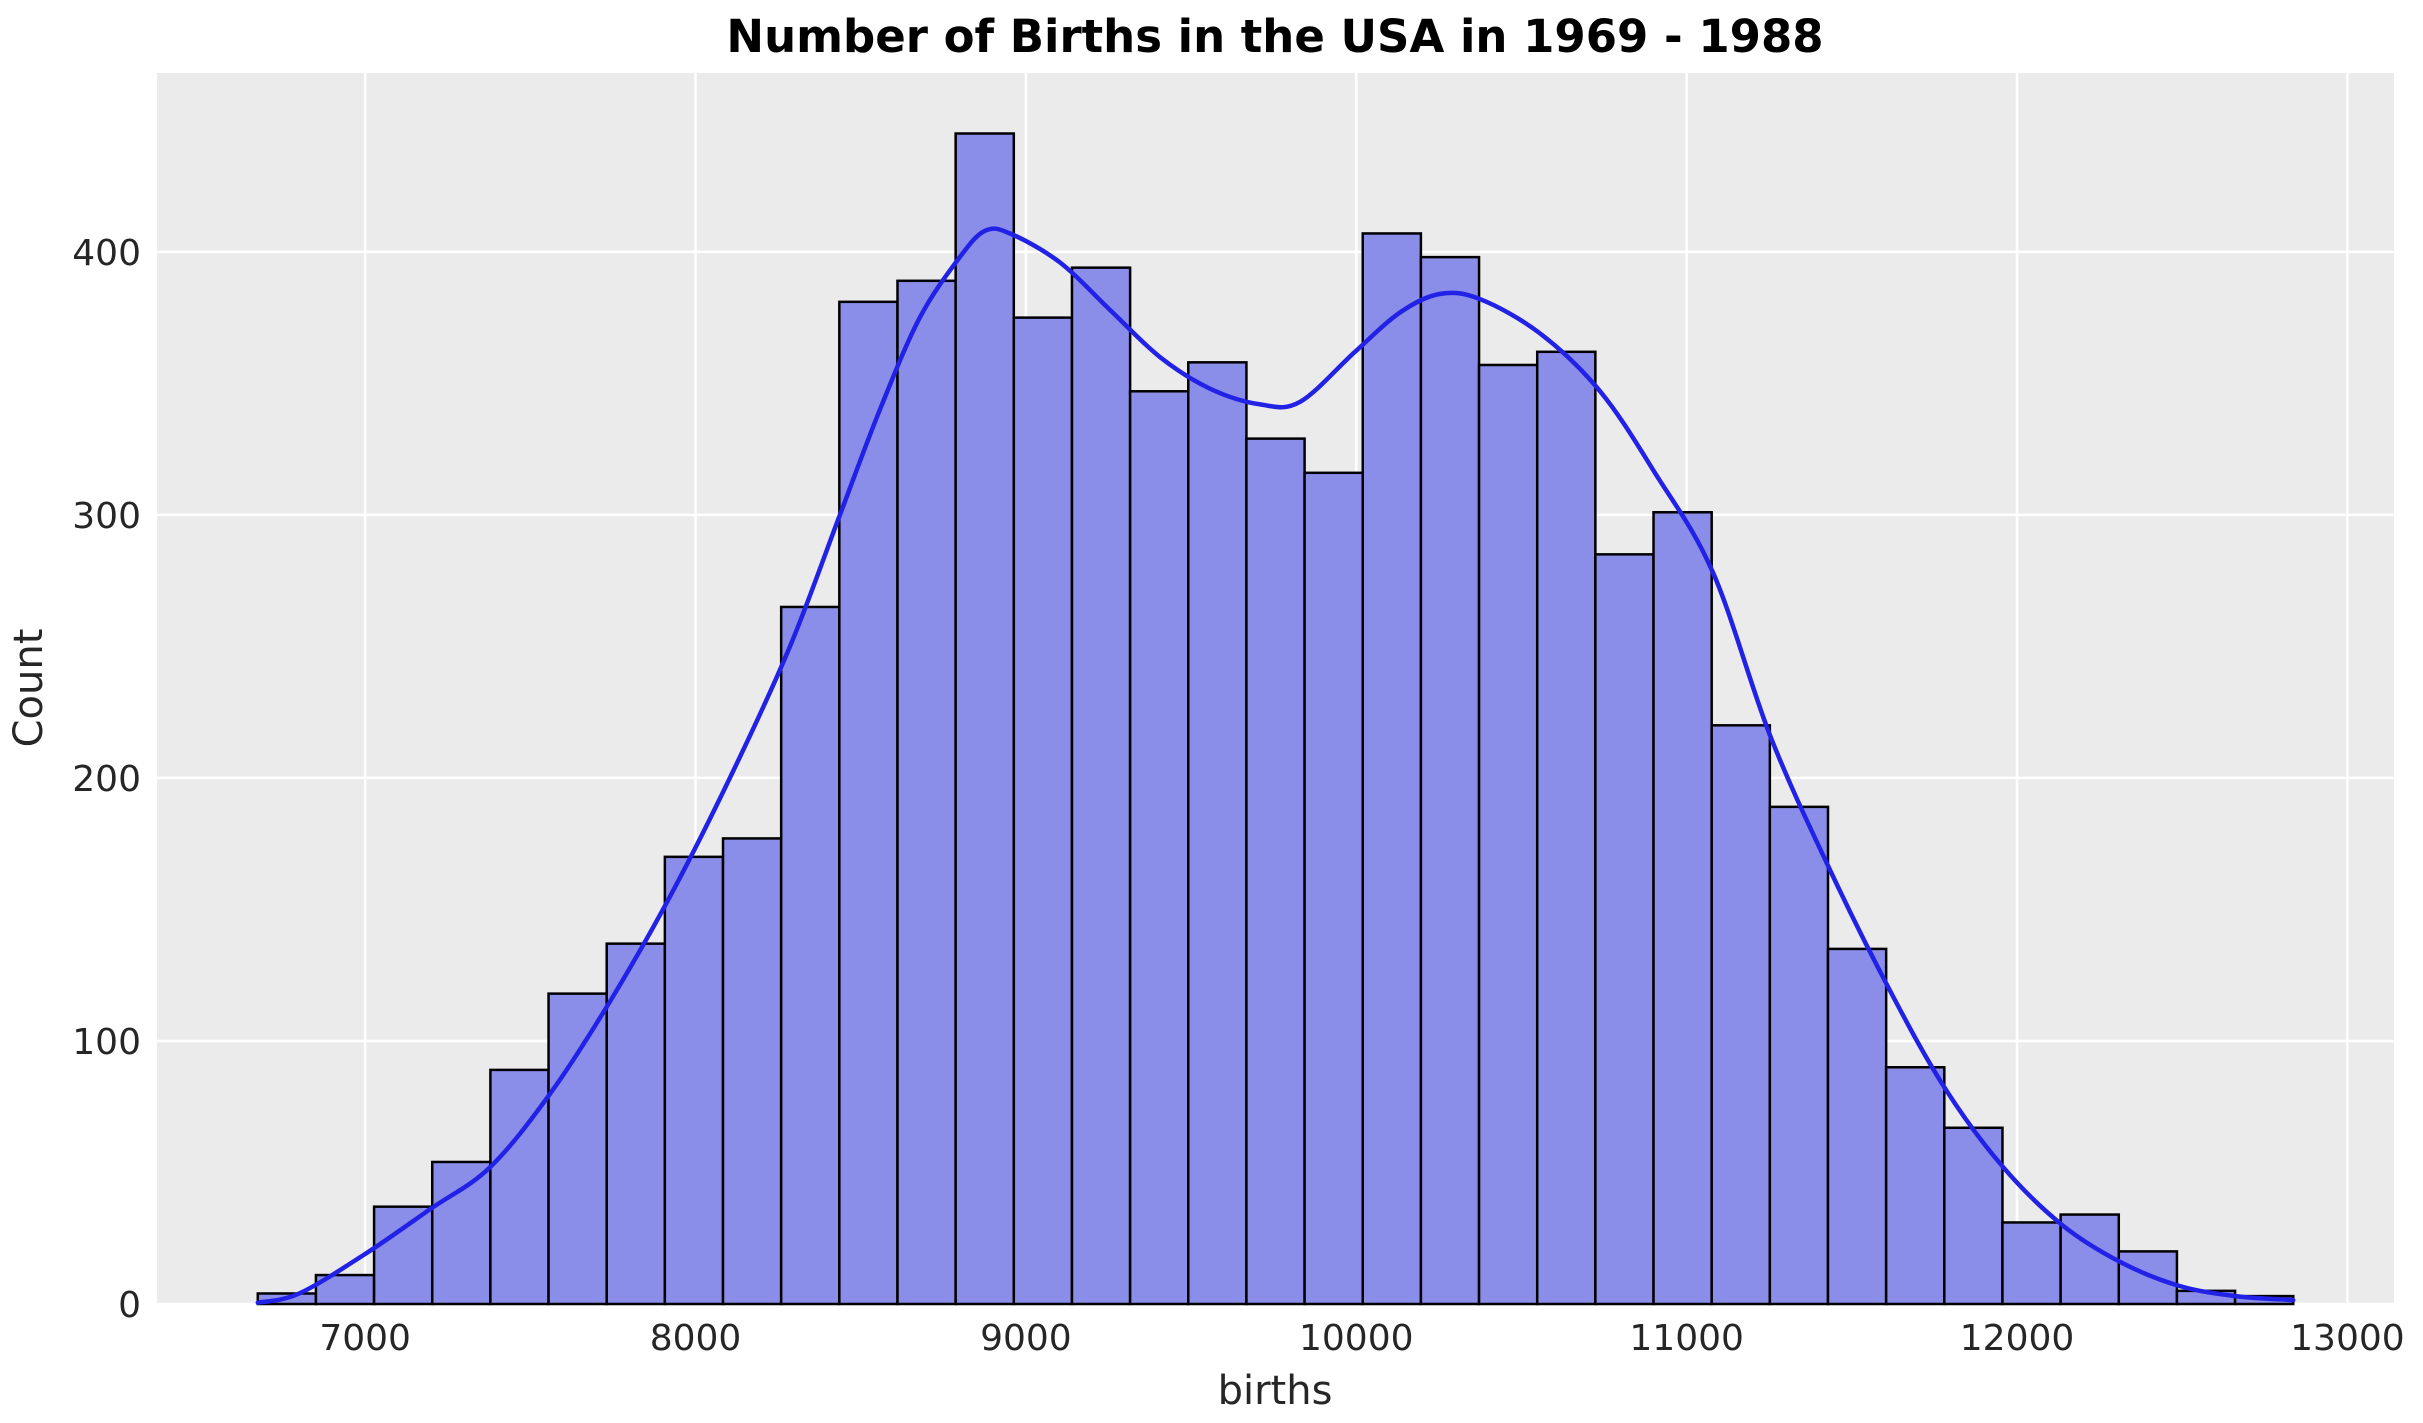 The width and height of the screenshot is (2423, 1423). I want to click on x-tick-label: 13000, so click(2347, 1338).